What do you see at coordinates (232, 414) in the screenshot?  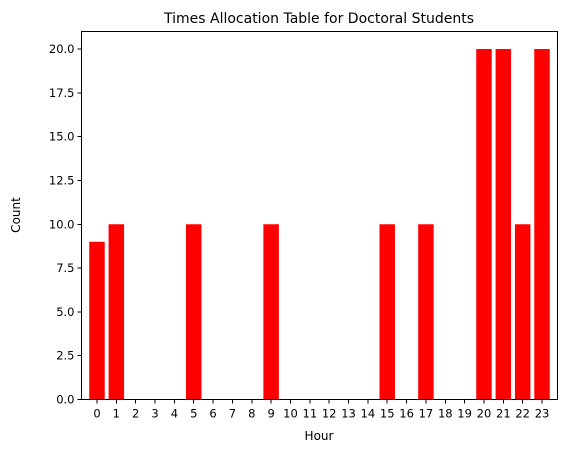 I see `x-tick-label: 7` at bounding box center [232, 414].